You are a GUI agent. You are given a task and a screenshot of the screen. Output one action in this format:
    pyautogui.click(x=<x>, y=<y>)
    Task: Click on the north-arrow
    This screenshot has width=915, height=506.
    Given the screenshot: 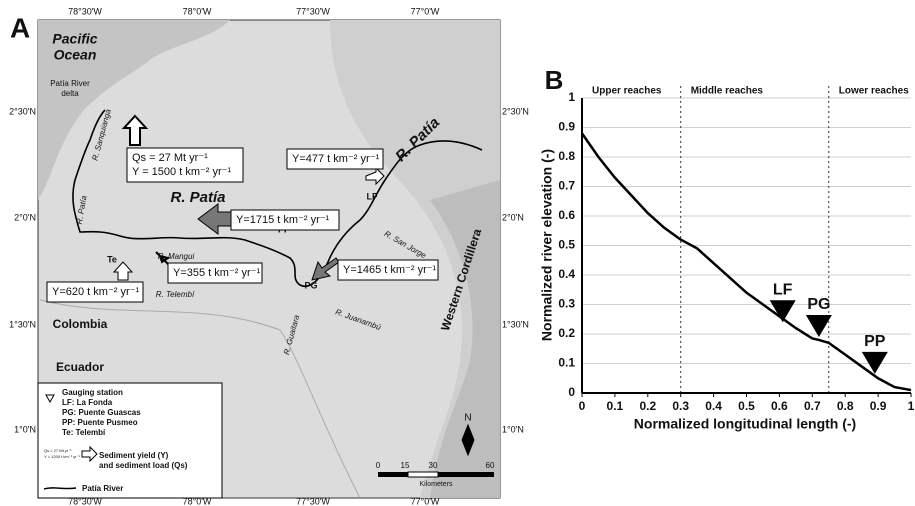 What is the action you would take?
    pyautogui.click(x=468, y=440)
    